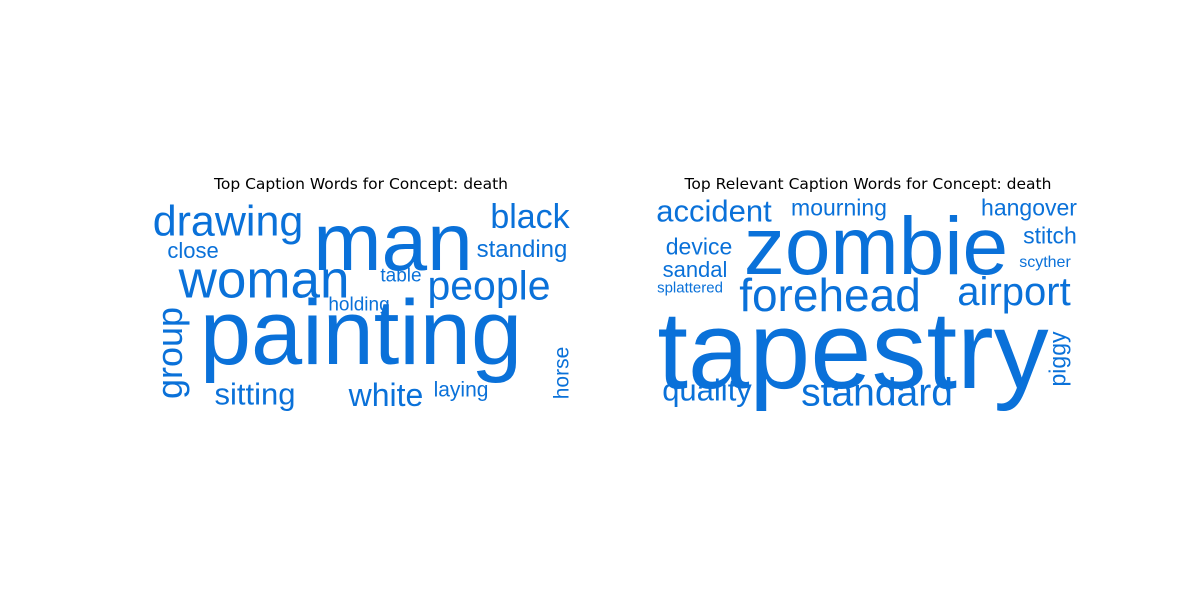 This screenshot has width=1200, height=600. What do you see at coordinates (228, 221) in the screenshot?
I see `word-drawing: drawing` at bounding box center [228, 221].